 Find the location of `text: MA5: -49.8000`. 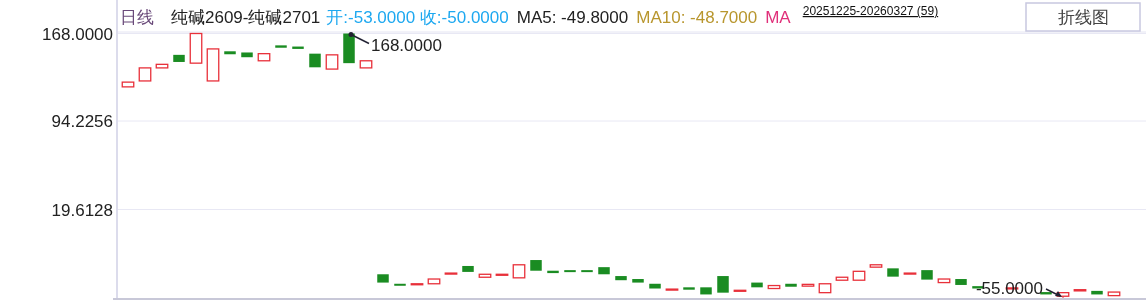

text: MA5: -49.8000 is located at coordinates (572, 17).